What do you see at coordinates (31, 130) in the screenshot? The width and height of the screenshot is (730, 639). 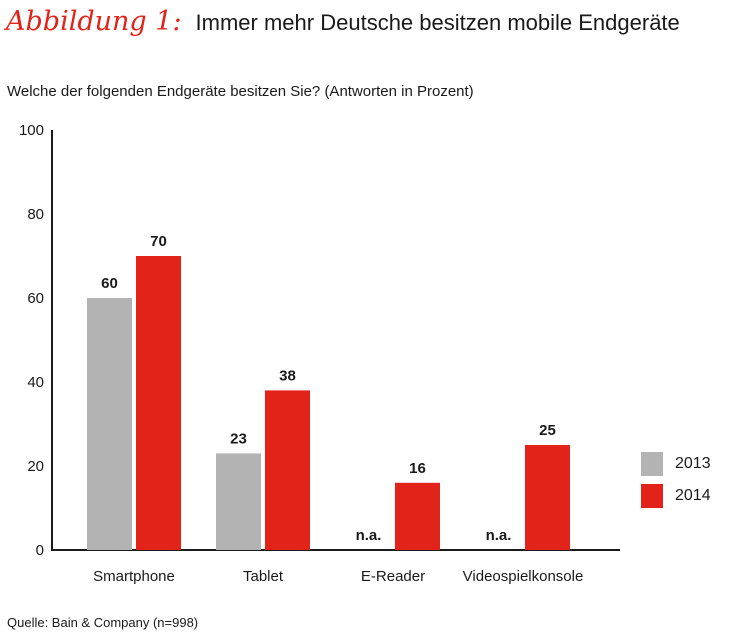 I see `y-tick-label: 100` at bounding box center [31, 130].